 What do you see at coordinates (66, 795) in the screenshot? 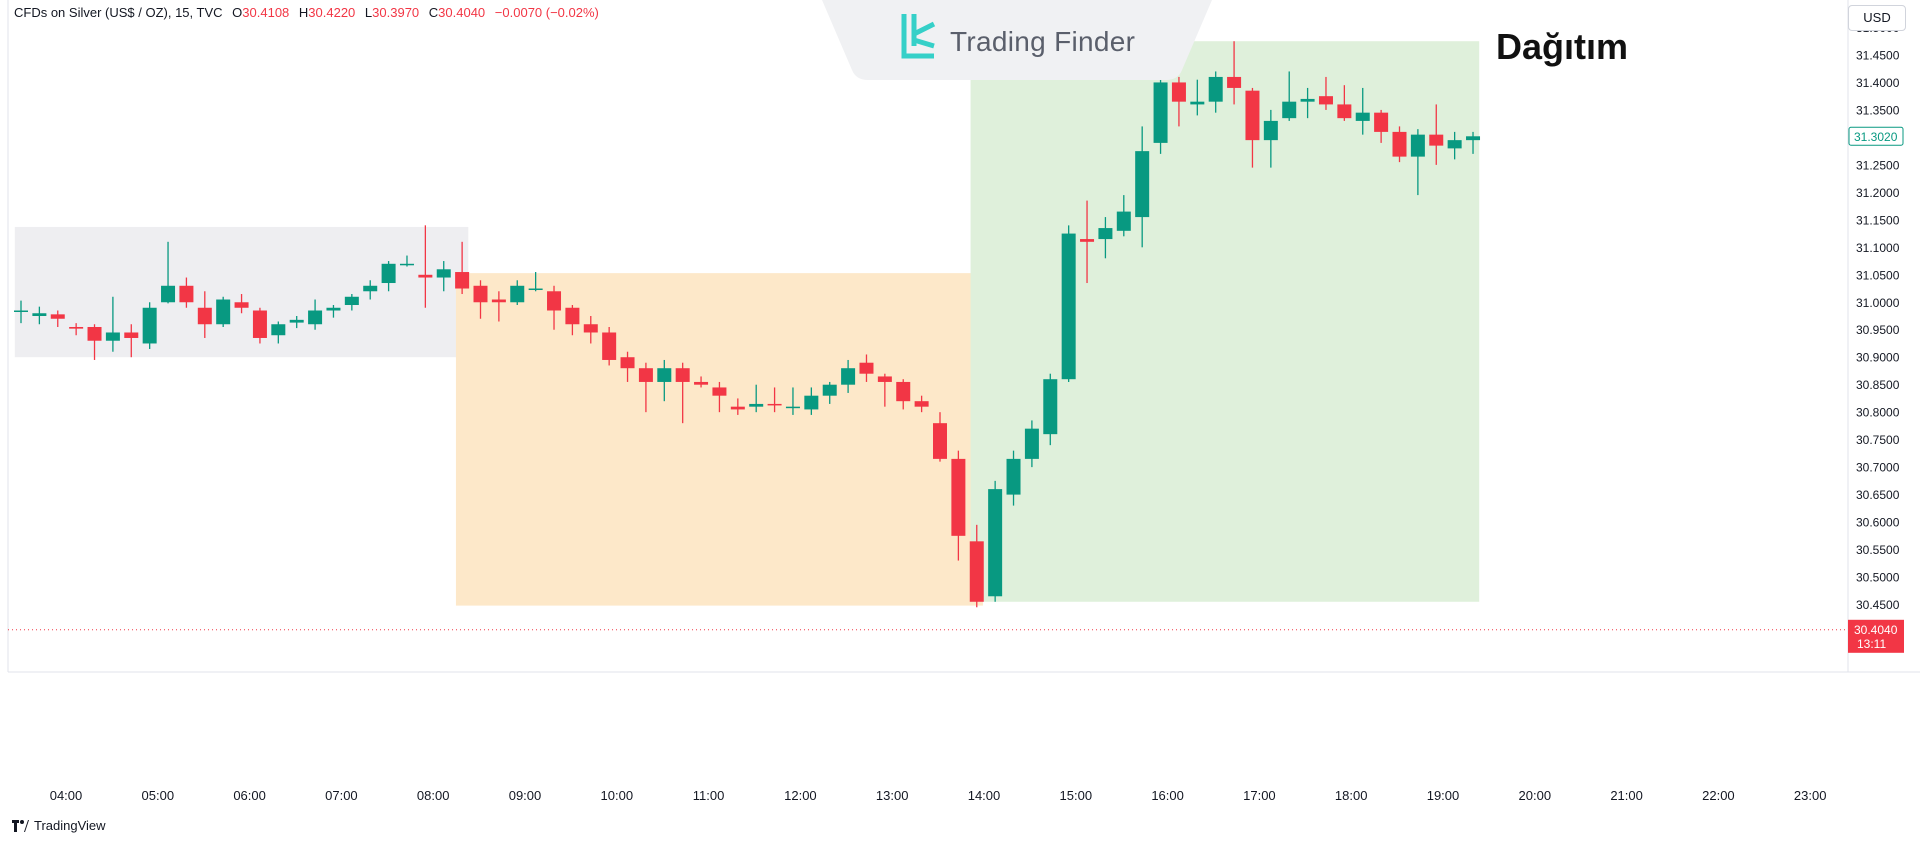
I see `time-tick-label: 04:00` at bounding box center [66, 795].